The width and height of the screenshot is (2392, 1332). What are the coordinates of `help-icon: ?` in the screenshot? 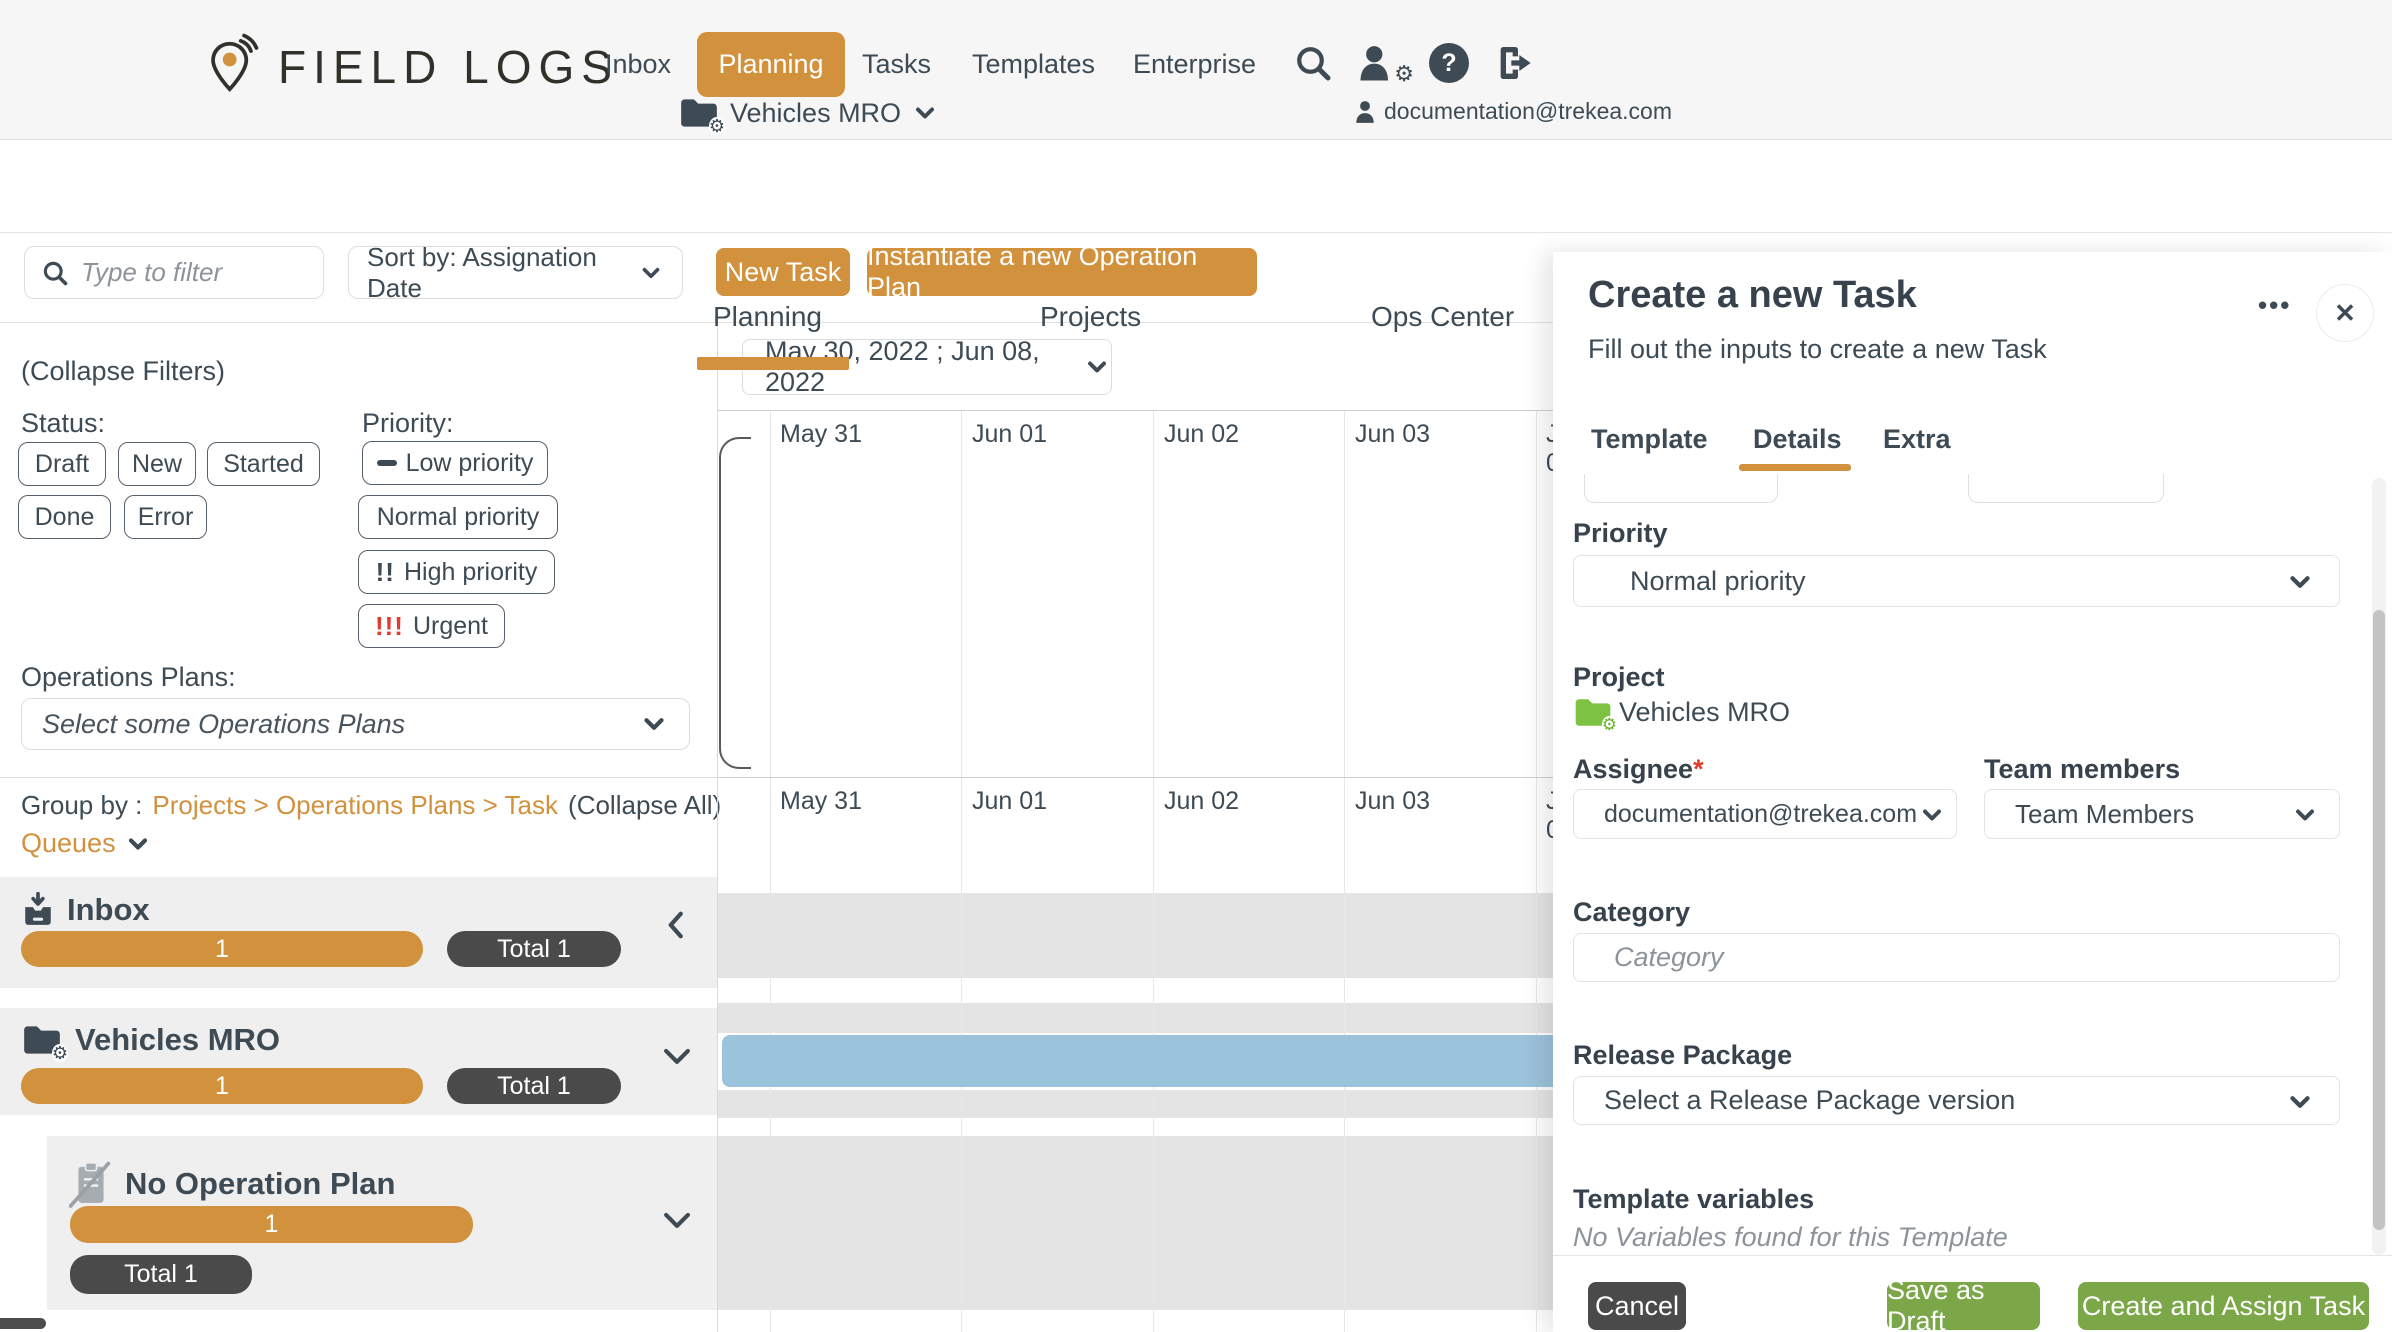 It's located at (1449, 63).